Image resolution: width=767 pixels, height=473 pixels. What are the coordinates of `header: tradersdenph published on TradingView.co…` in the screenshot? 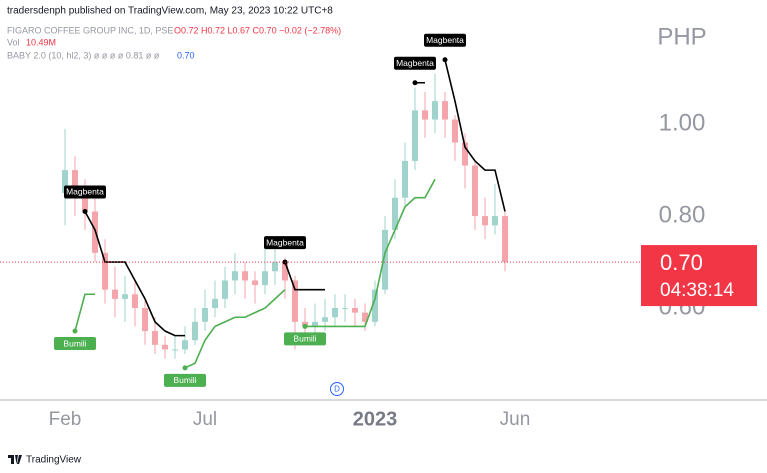 It's located at (170, 11).